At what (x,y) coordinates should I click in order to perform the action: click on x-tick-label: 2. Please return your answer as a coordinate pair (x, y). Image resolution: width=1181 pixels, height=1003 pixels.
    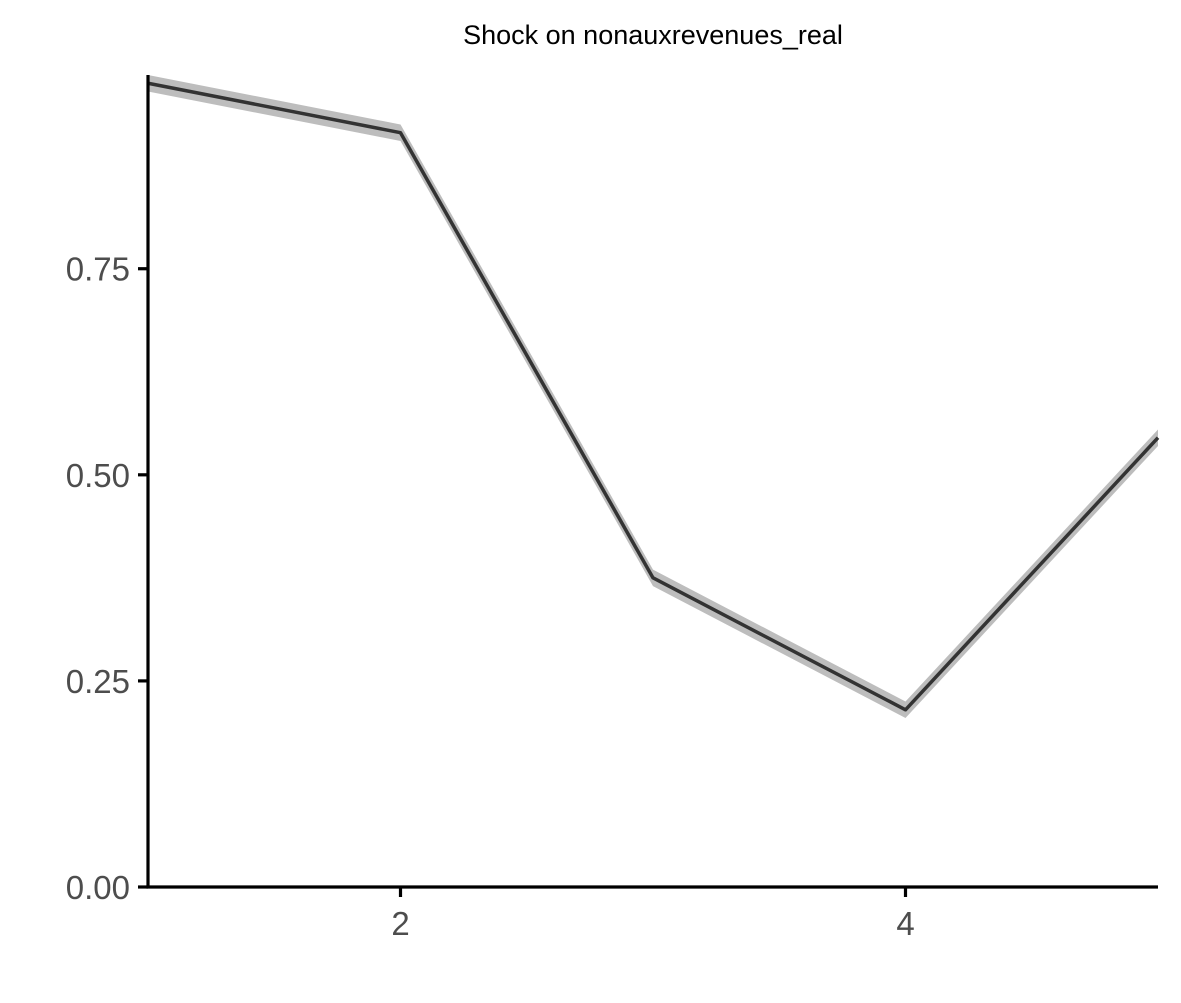
    Looking at the image, I should click on (400, 923).